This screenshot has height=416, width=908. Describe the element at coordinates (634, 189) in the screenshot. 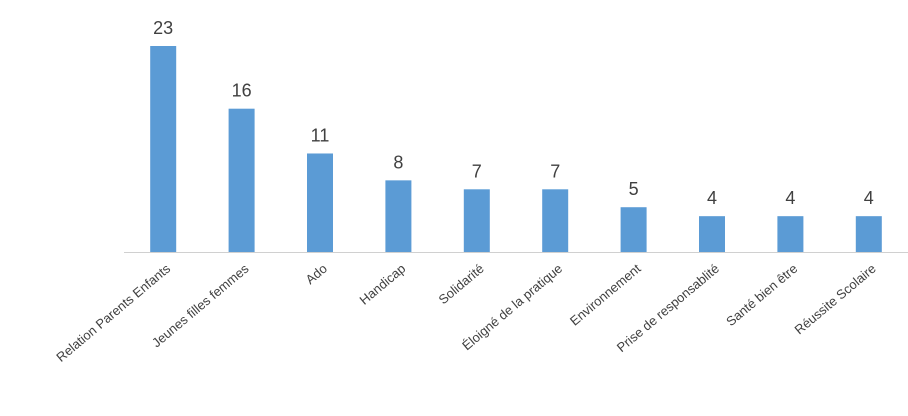

I see `data-label-7: 5` at that location.